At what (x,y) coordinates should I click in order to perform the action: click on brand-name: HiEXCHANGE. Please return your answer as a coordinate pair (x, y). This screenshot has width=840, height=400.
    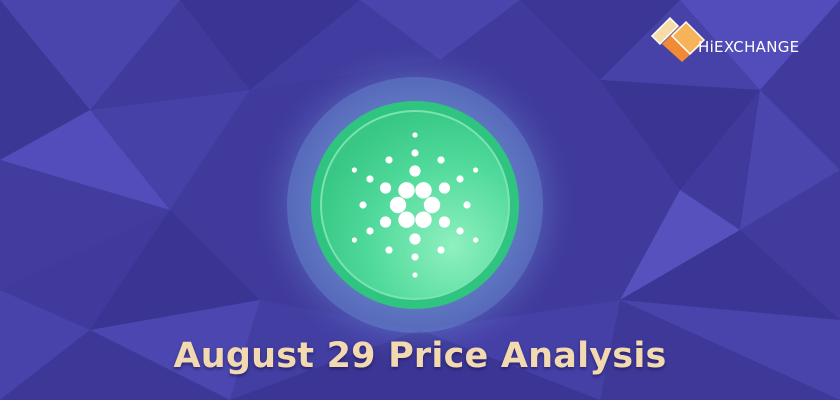
    Looking at the image, I should click on (749, 47).